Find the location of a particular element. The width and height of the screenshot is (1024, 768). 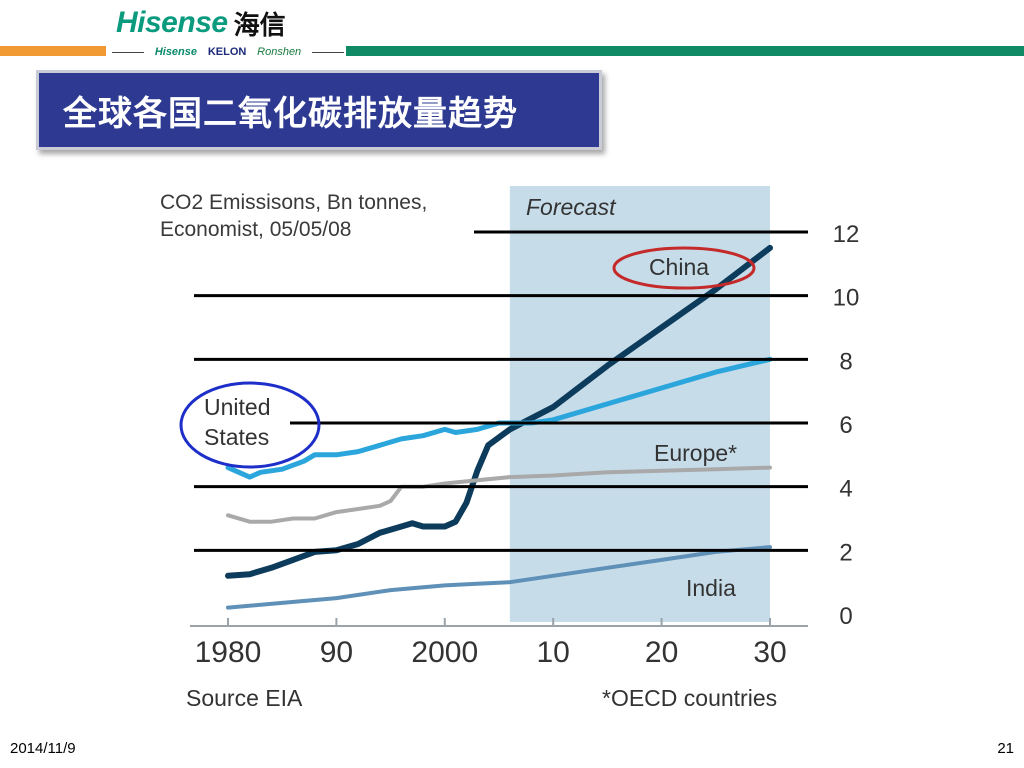

x-tick-label: 20 is located at coordinates (661, 652).